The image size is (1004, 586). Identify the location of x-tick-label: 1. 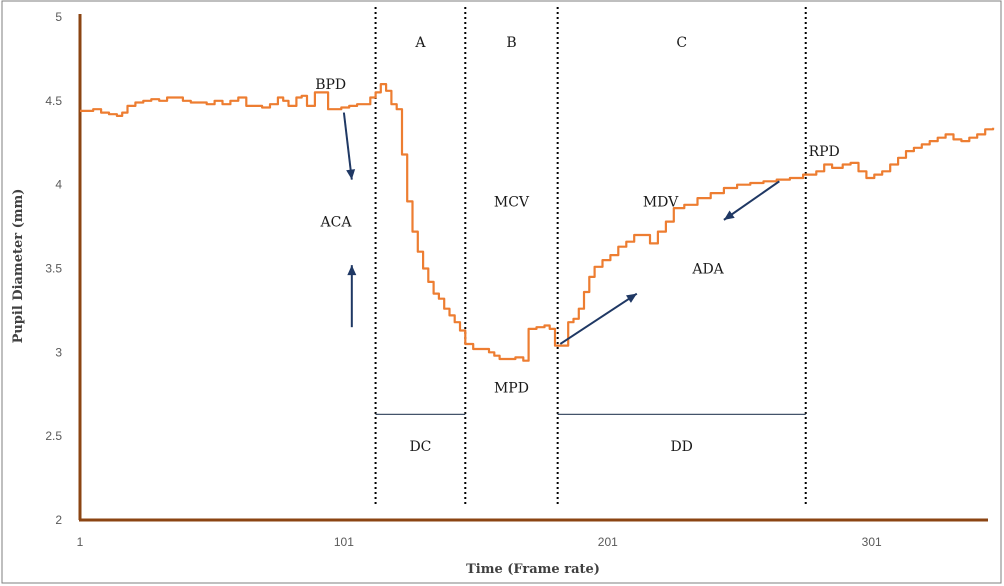
(80, 542).